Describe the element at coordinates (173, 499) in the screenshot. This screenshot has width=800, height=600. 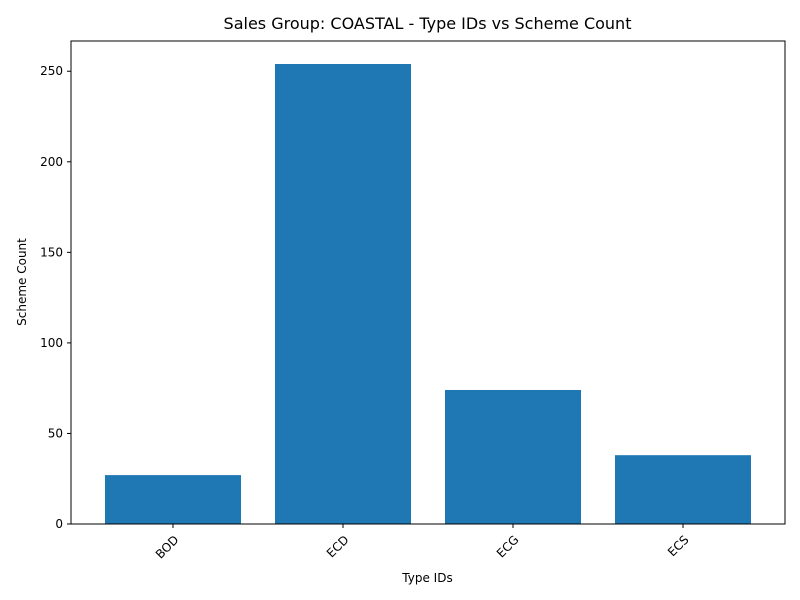
I see `bar-bod` at that location.